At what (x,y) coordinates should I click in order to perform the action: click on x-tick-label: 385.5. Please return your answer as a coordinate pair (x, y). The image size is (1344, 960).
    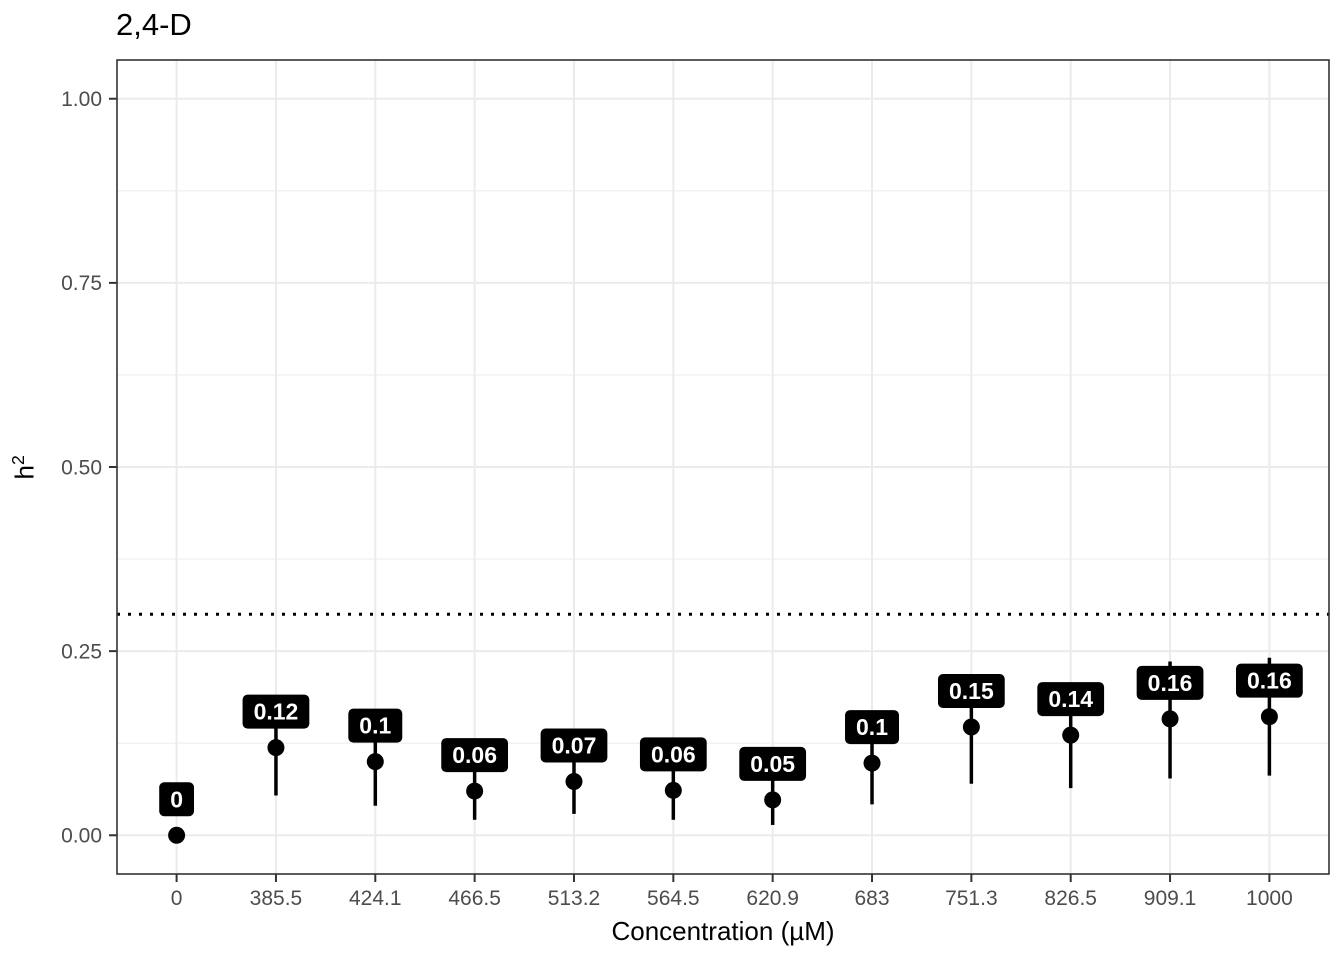
    Looking at the image, I should click on (276, 898).